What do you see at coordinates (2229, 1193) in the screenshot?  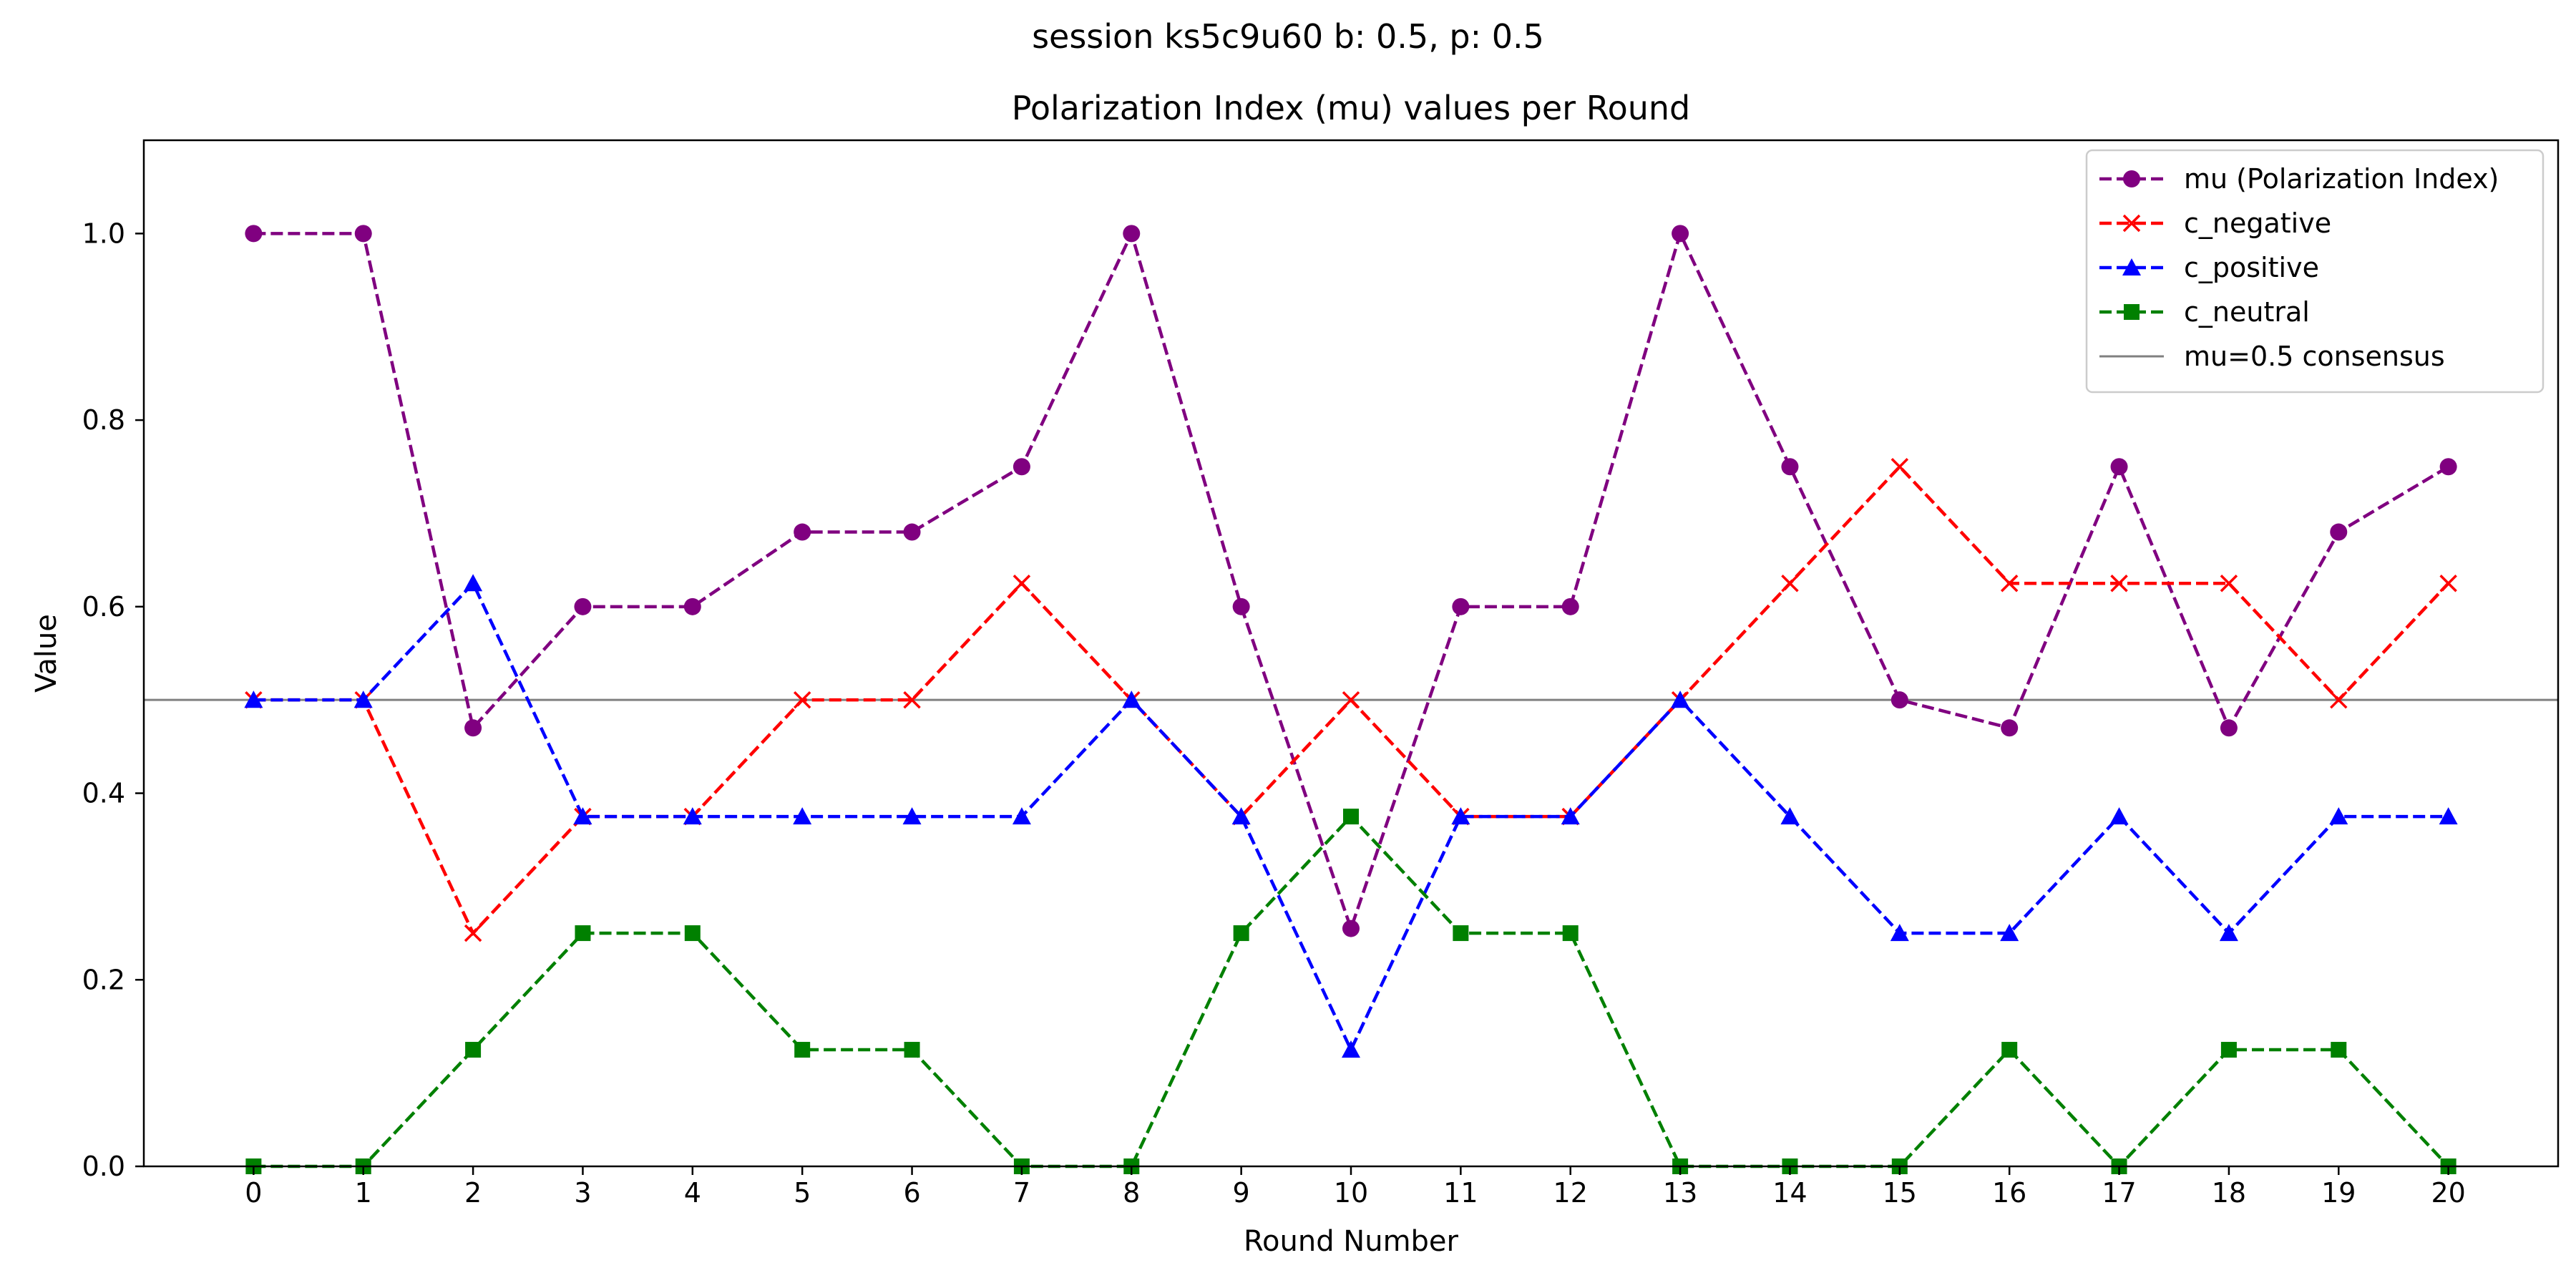 I see `x-tick-label: 18` at bounding box center [2229, 1193].